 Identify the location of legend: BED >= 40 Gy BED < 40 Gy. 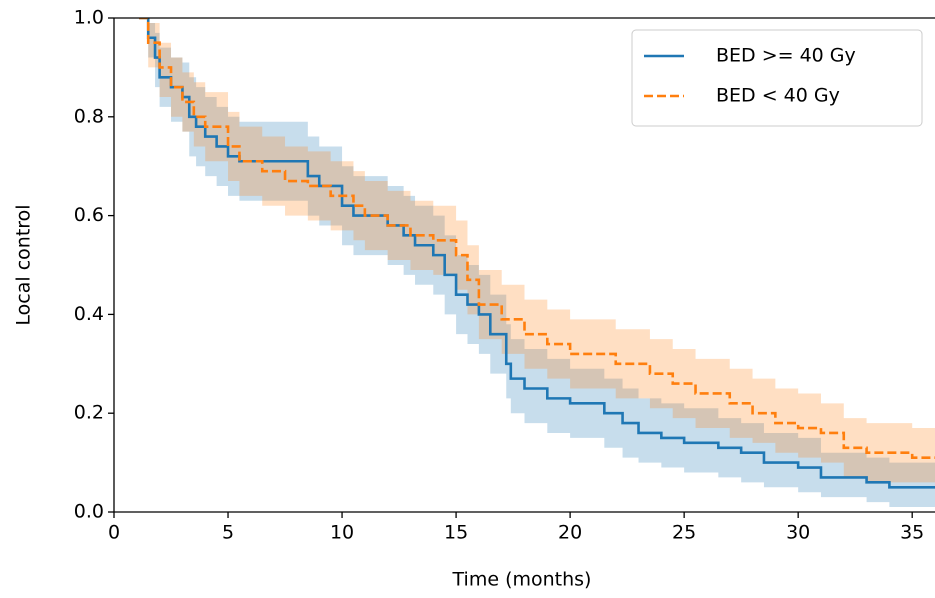
(777, 78).